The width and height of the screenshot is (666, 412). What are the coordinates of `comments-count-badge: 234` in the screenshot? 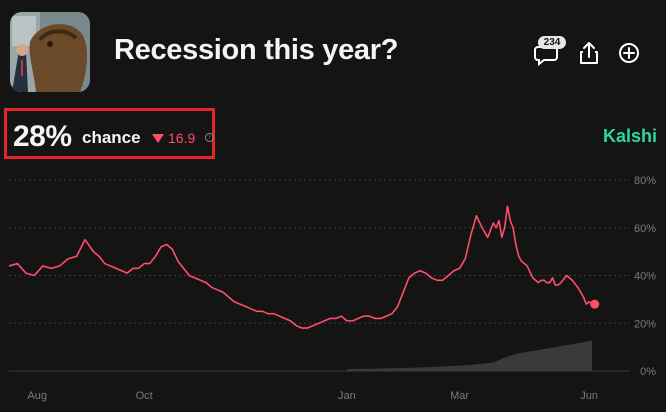 It's located at (552, 42).